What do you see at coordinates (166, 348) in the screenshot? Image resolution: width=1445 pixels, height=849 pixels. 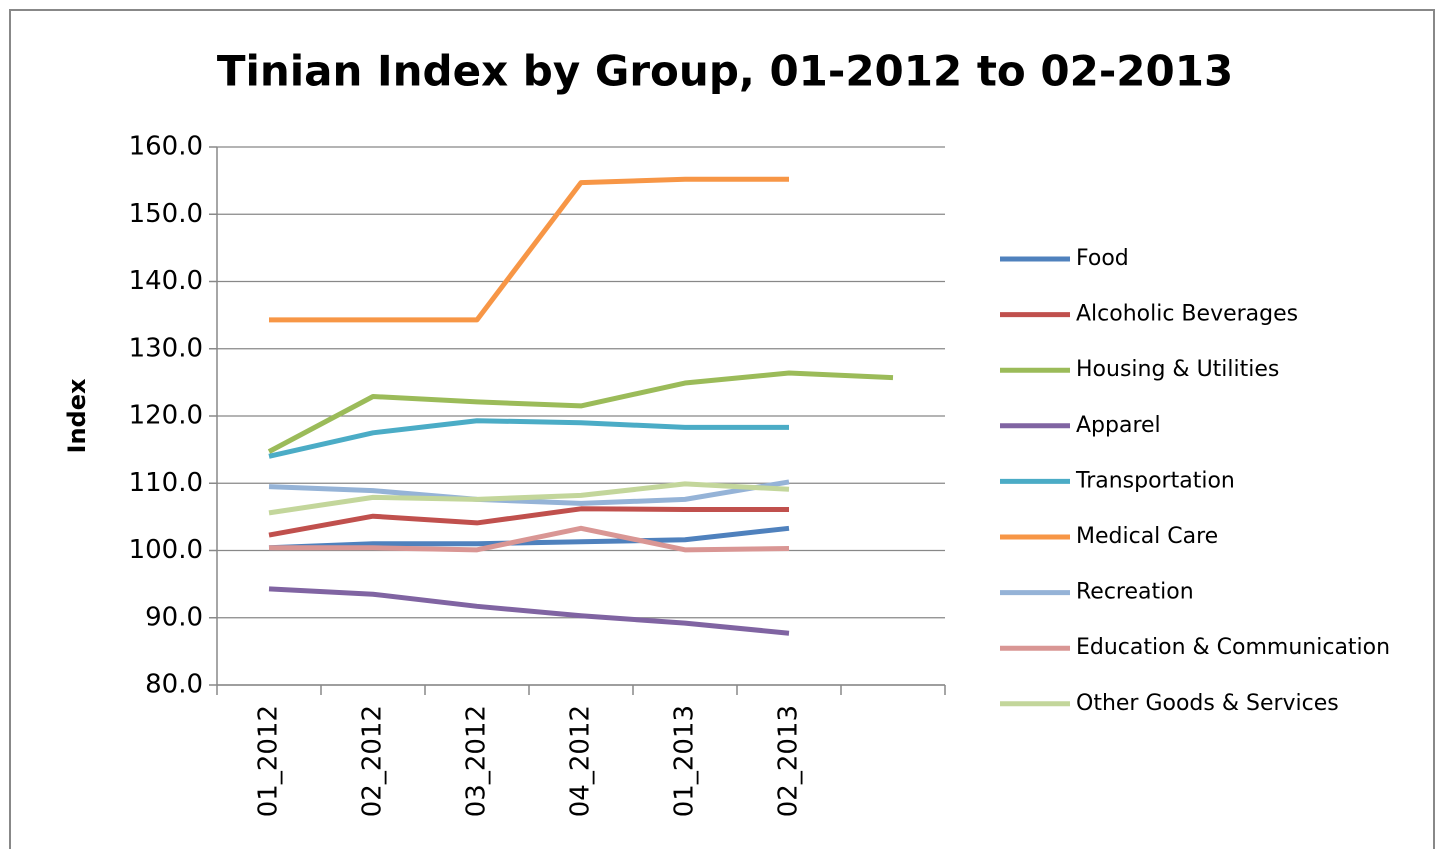 I see `y-tick-label: 130.0` at bounding box center [166, 348].